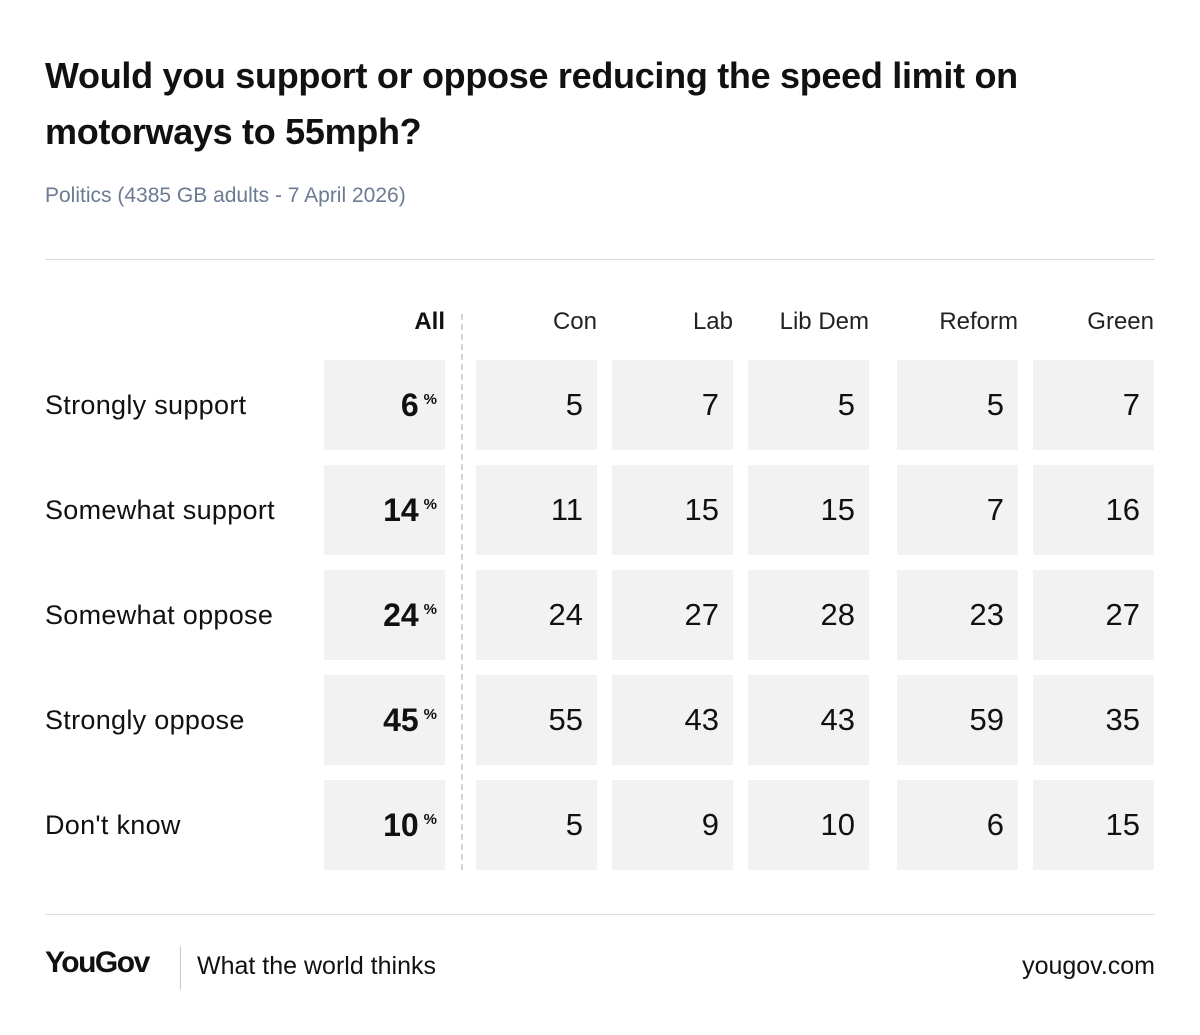 Image resolution: width=1200 pixels, height=1035 pixels. Describe the element at coordinates (600, 259) in the screenshot. I see `top-divider` at that location.